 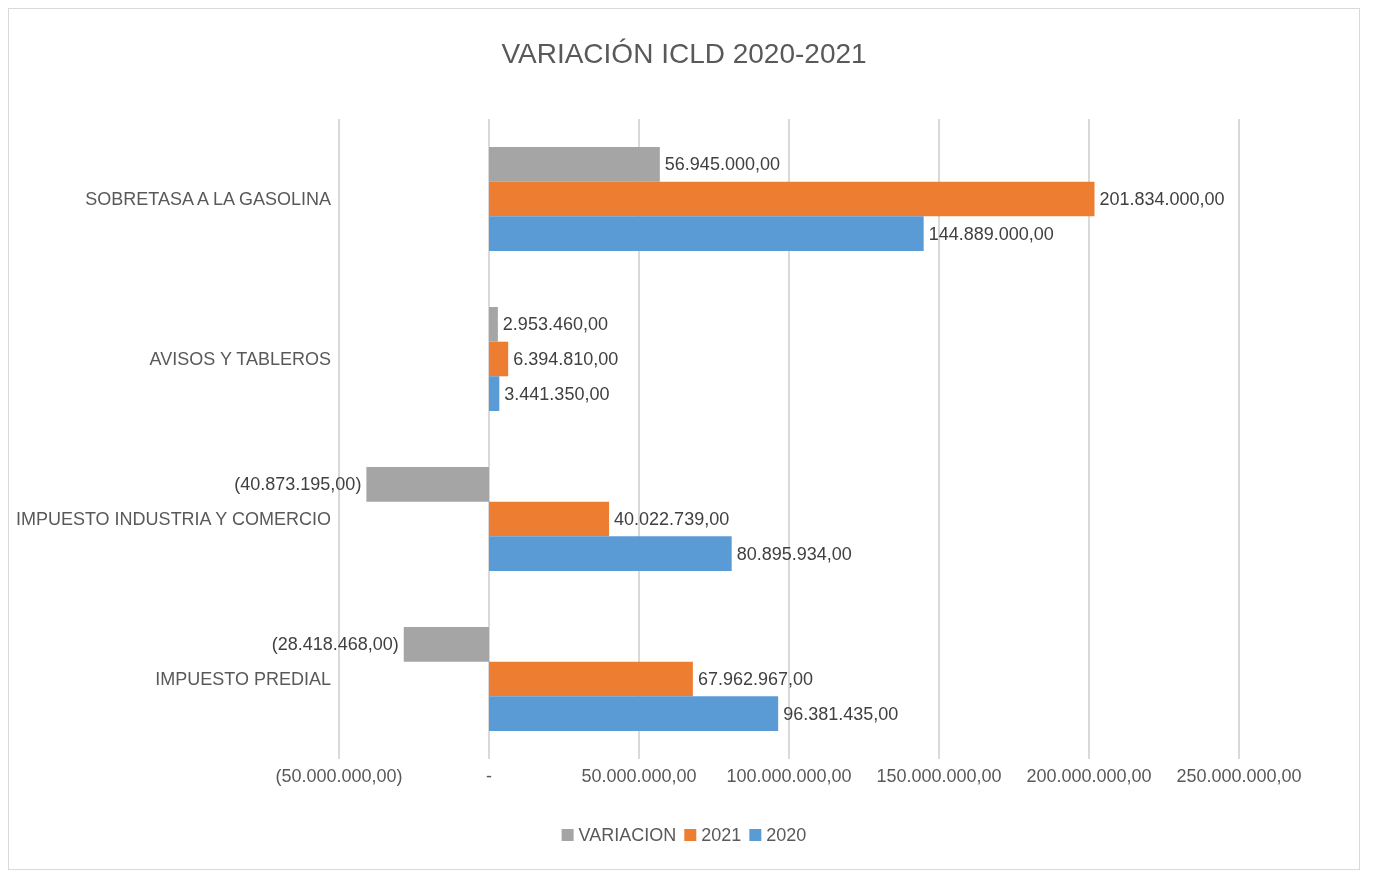 What do you see at coordinates (627, 835) in the screenshot?
I see `legend-label: VARIACION` at bounding box center [627, 835].